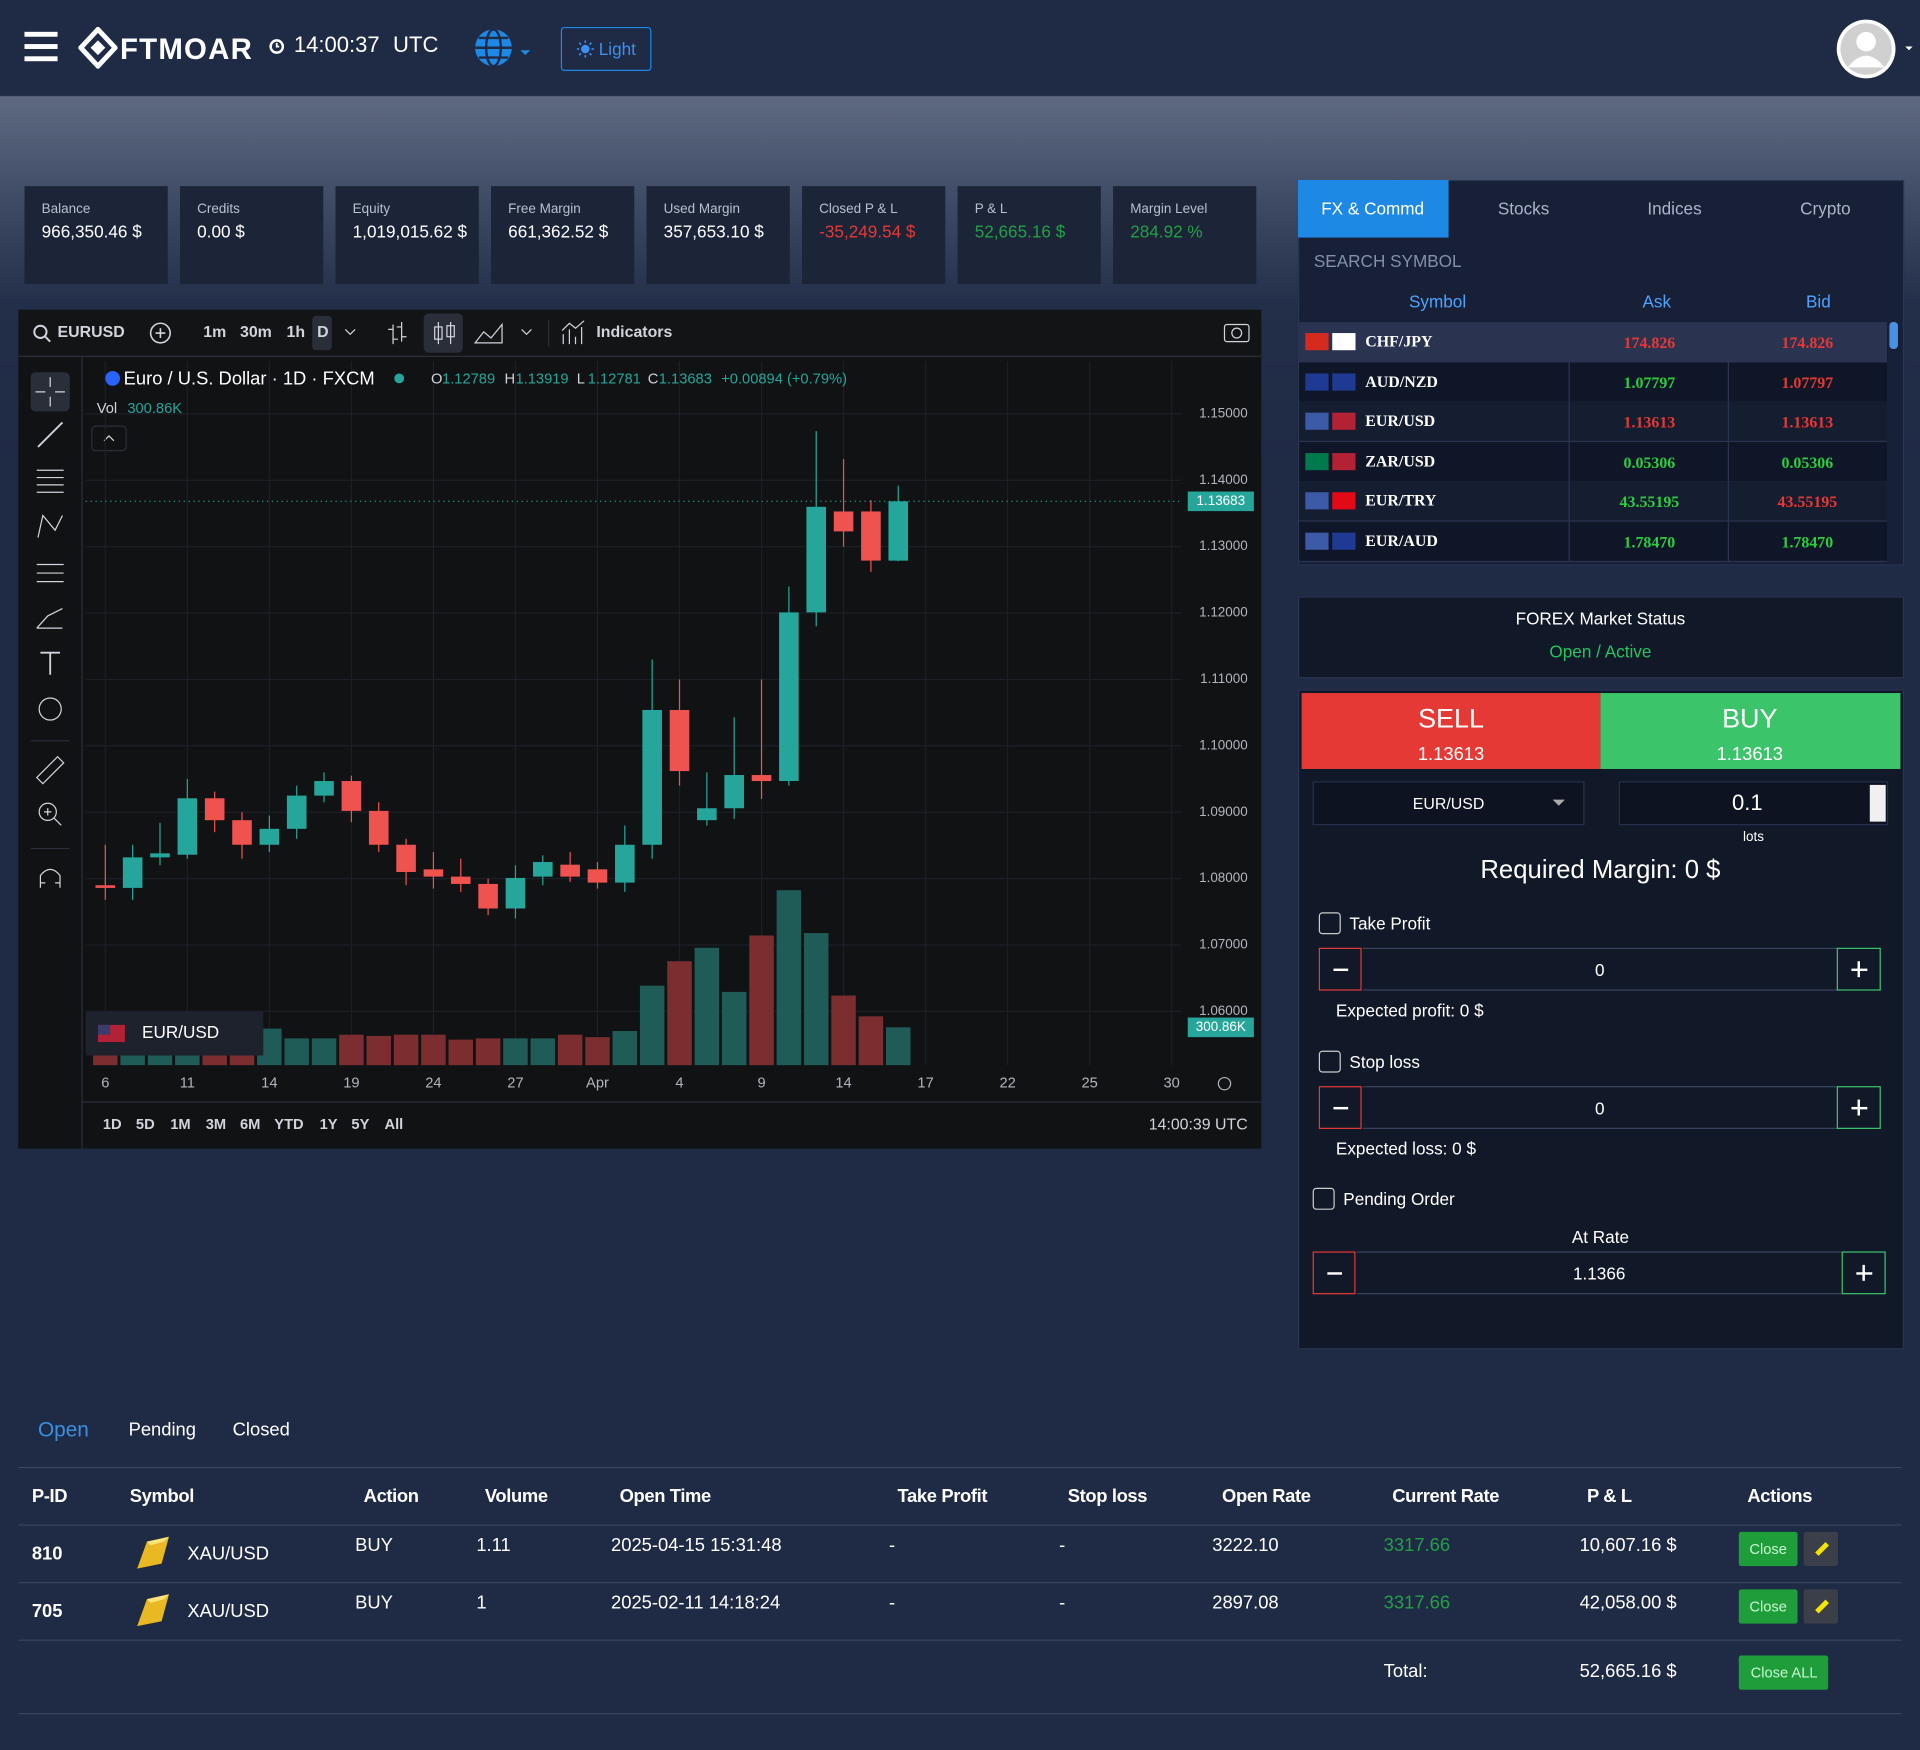  What do you see at coordinates (50, 573) in the screenshot?
I see `forecast-tool` at bounding box center [50, 573].